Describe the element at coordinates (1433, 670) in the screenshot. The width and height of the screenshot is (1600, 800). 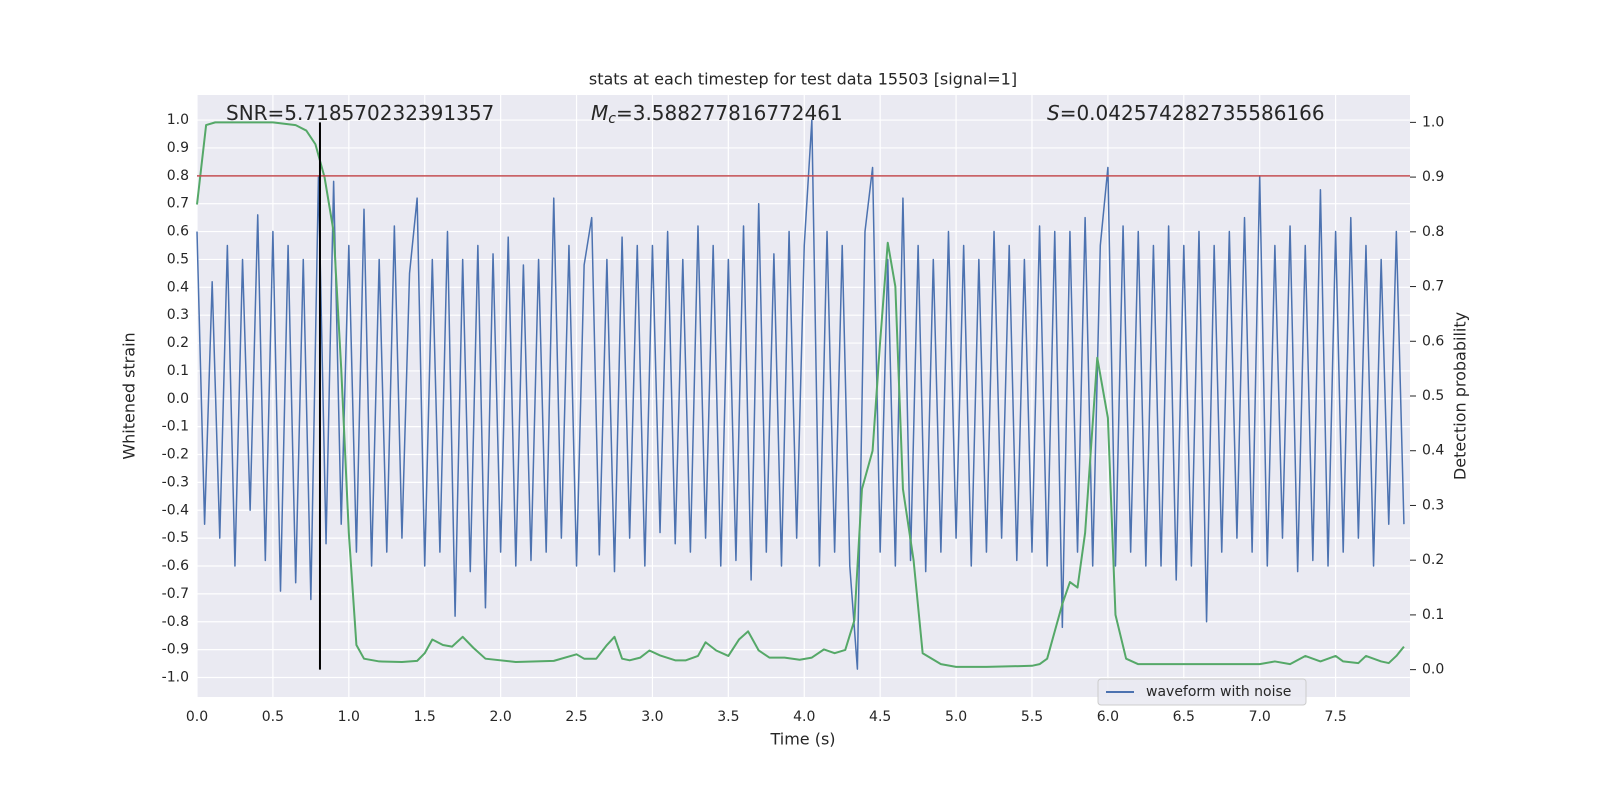
I see `y2-tick-label: 0.0` at that location.